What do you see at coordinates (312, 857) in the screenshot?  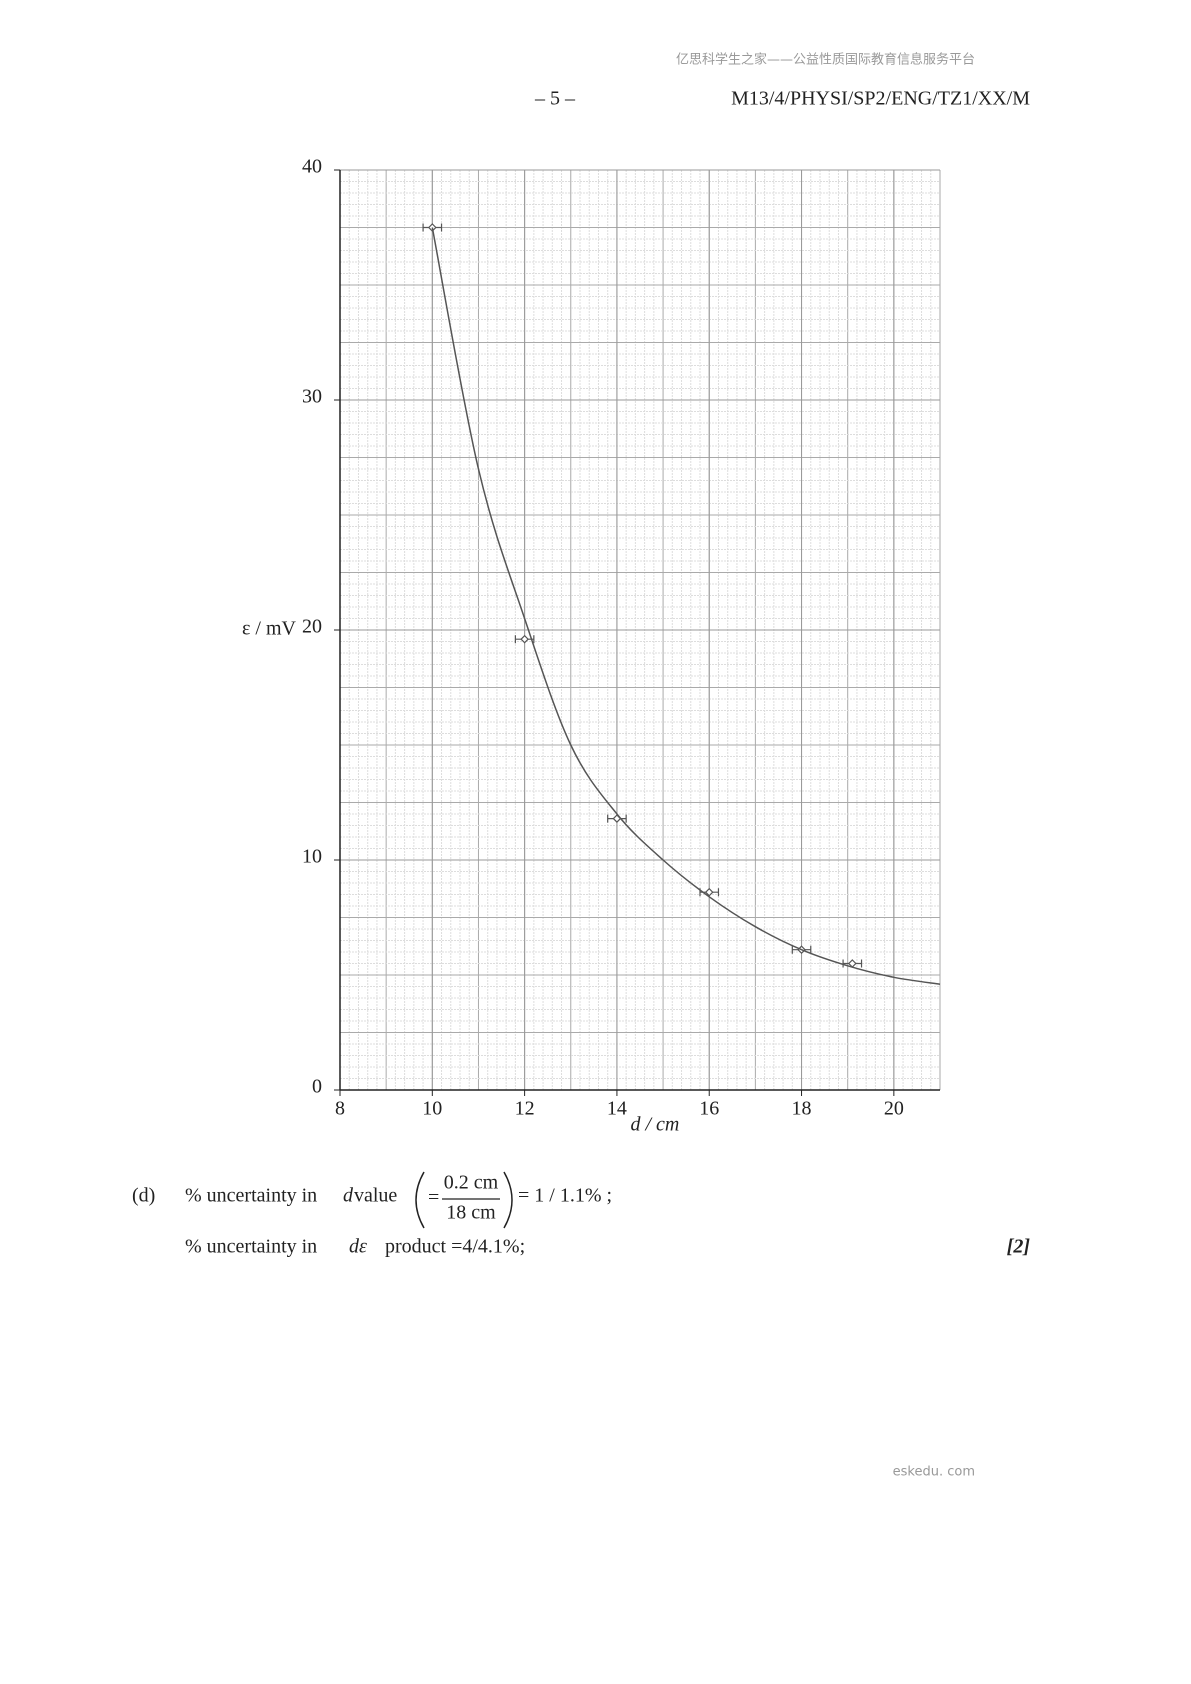 I see `y-tick-label: 10` at bounding box center [312, 857].